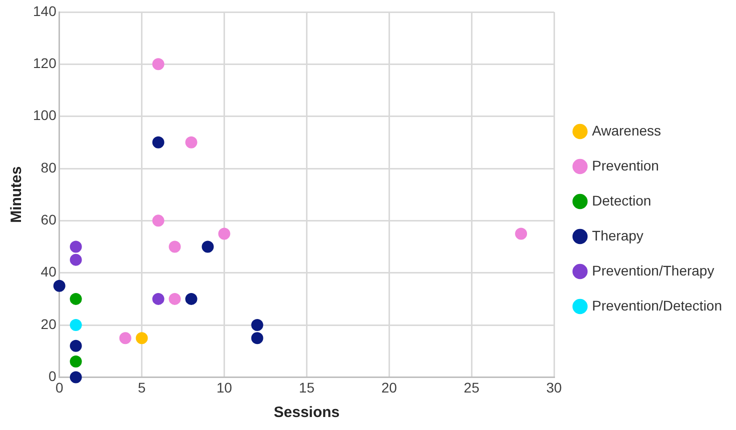 The width and height of the screenshot is (736, 430). What do you see at coordinates (48, 324) in the screenshot?
I see `y-tick-label: 20` at bounding box center [48, 324].